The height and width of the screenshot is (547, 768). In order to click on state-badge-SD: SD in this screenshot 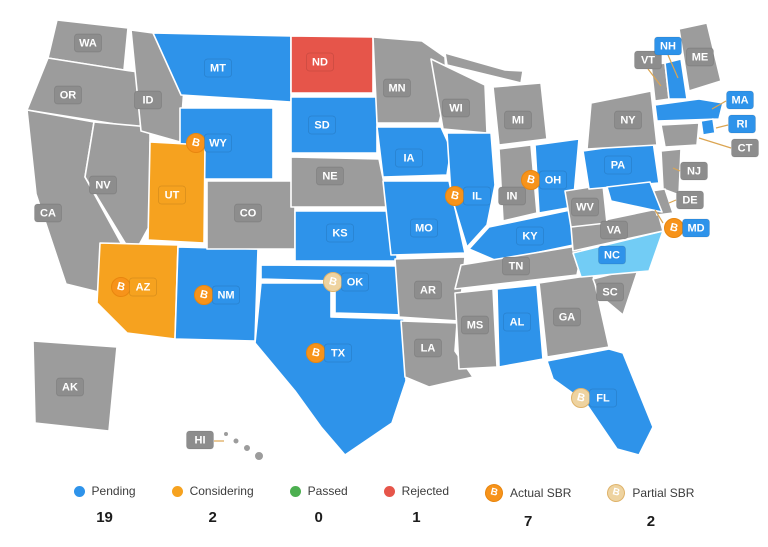, I will do `click(322, 125)`.